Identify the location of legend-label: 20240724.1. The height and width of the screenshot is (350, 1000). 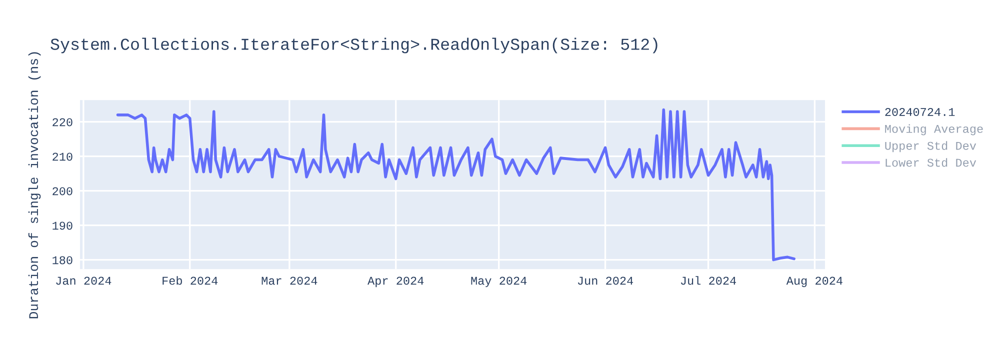
(920, 112).